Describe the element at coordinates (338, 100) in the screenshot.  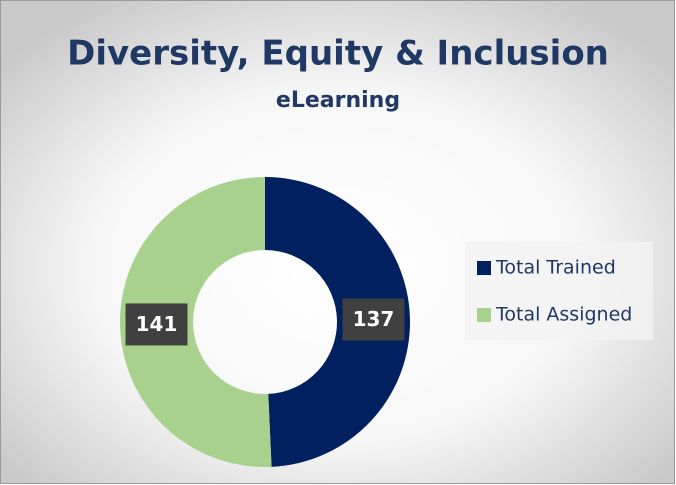
I see `chart-subtitle: eLearning` at that location.